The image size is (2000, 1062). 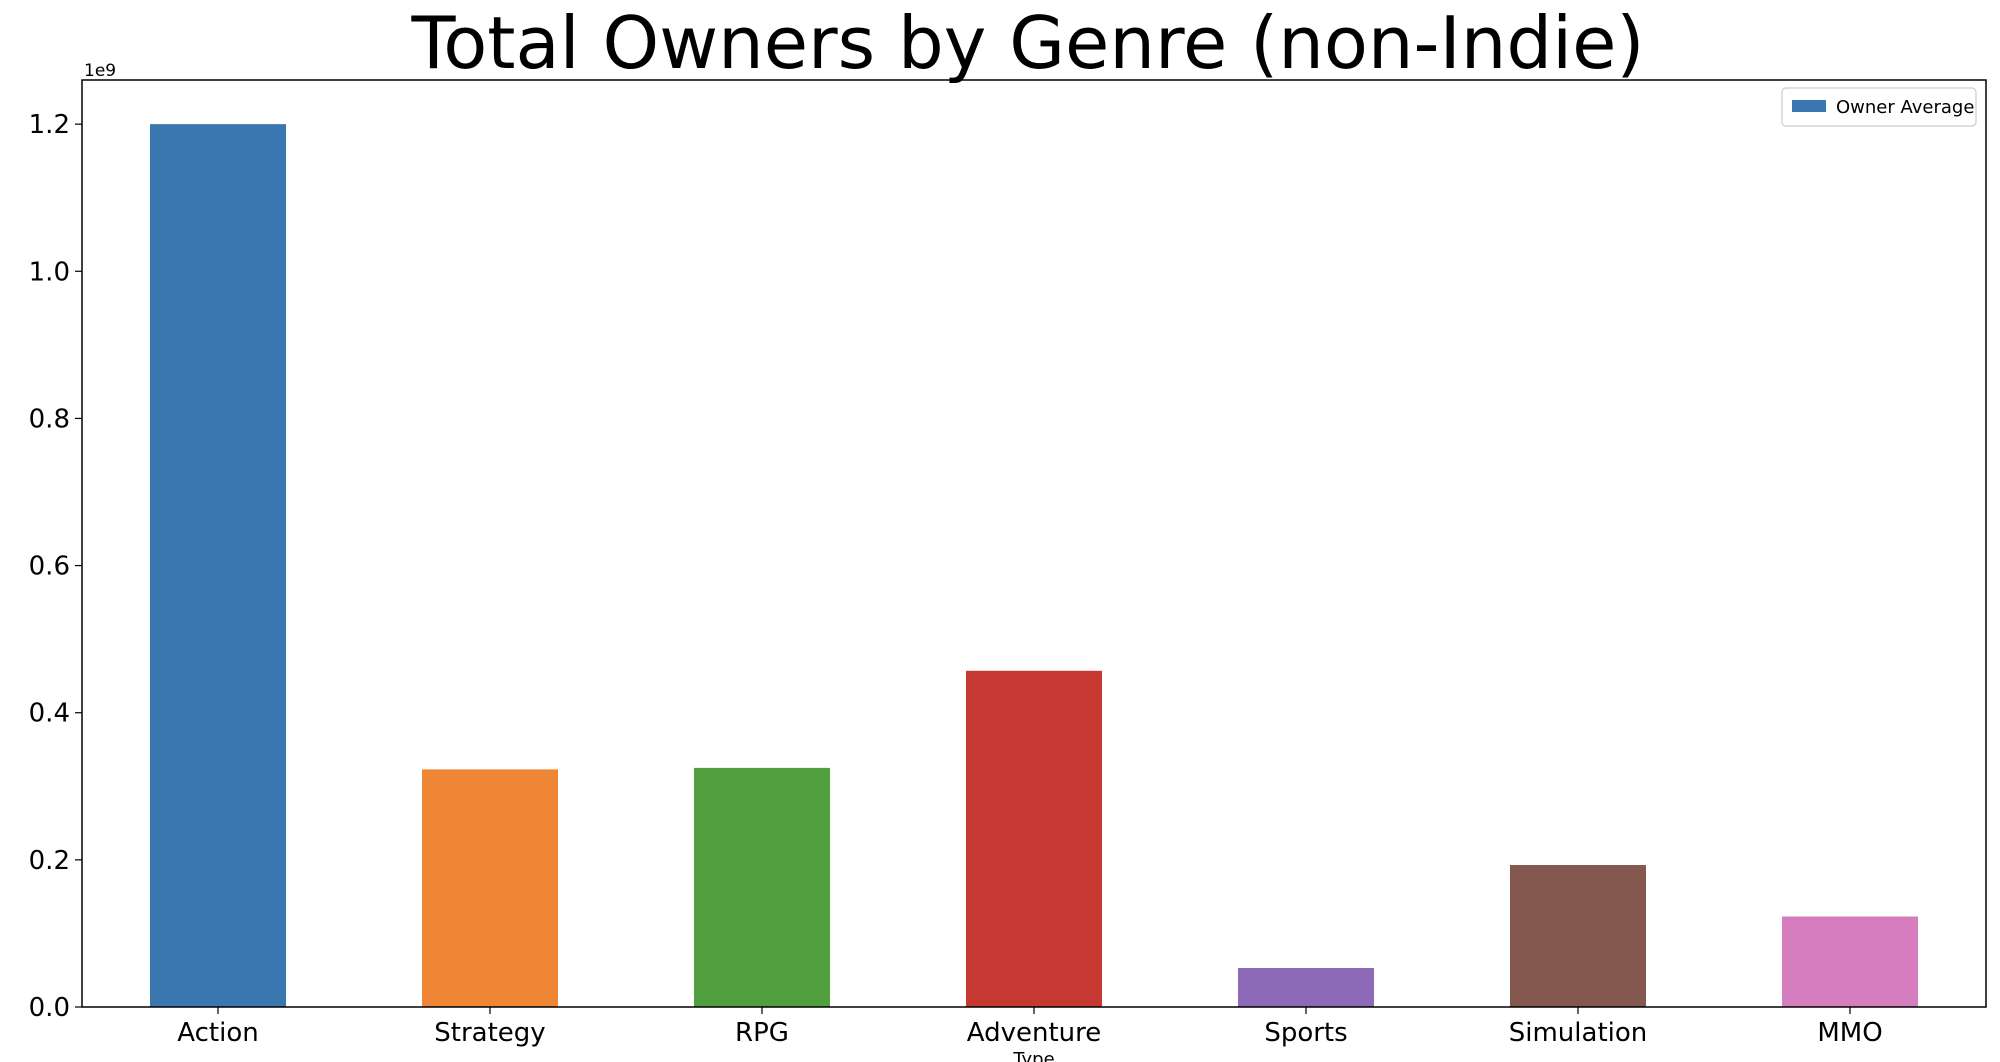 What do you see at coordinates (1809, 106) in the screenshot?
I see `legend-swatch` at bounding box center [1809, 106].